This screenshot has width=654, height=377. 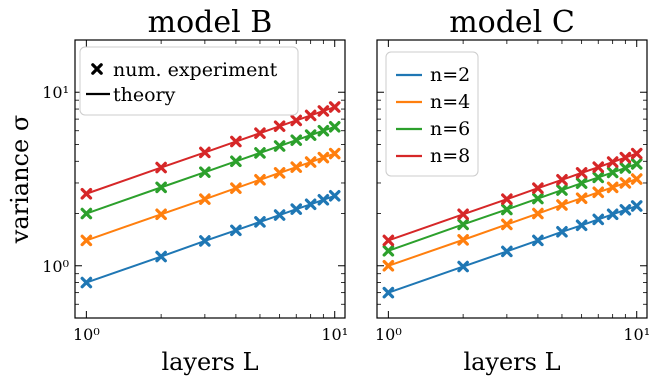 I want to click on legend-experiment-label: num. experiment, so click(x=195, y=70).